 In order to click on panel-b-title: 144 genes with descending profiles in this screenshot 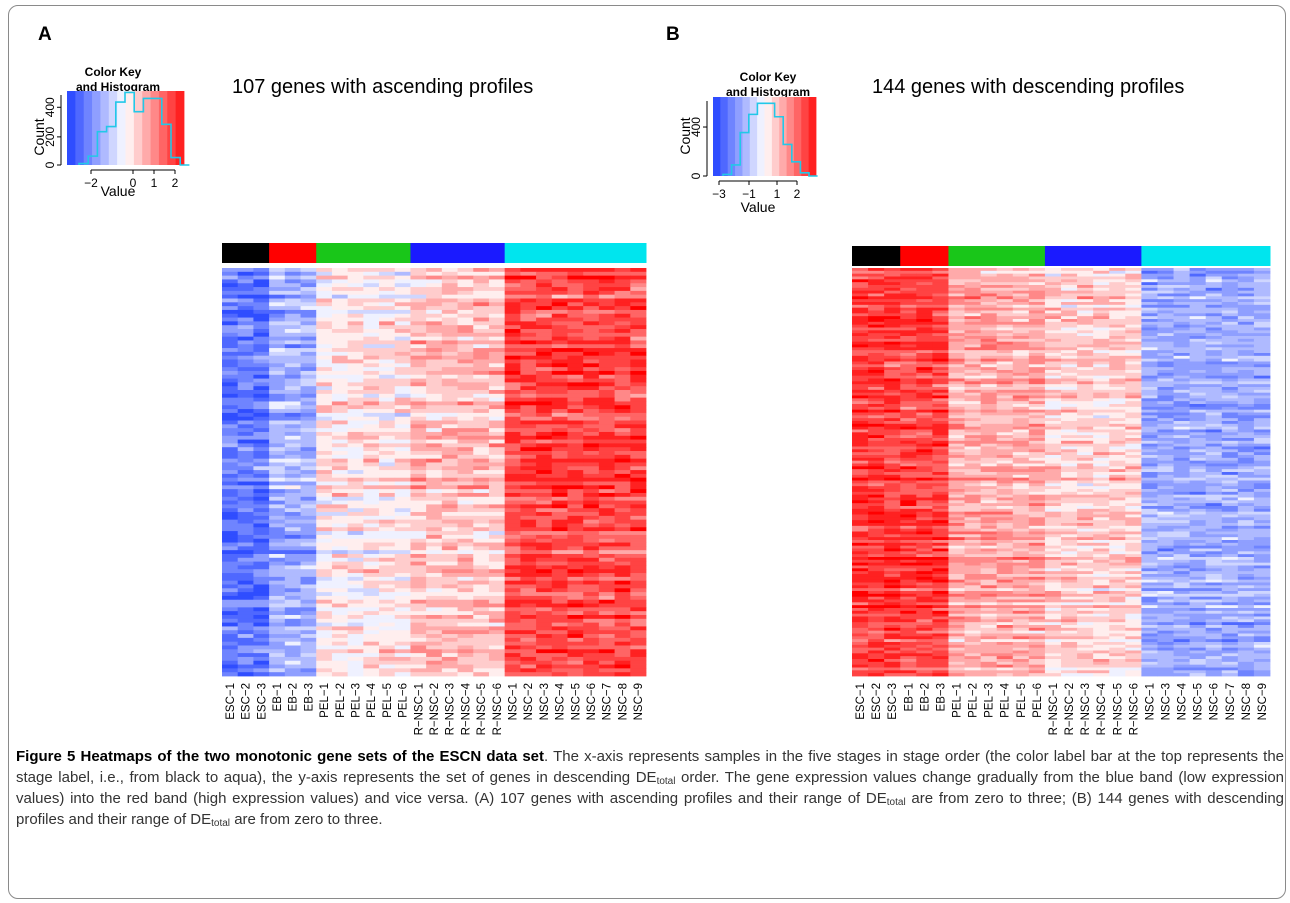, I will do `click(1028, 87)`.